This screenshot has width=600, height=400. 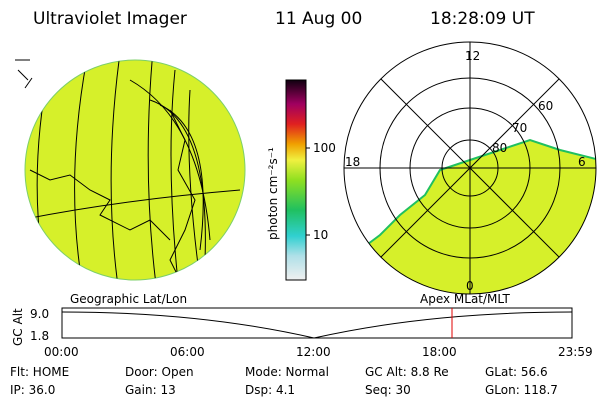 I want to click on x-tick-label: 06:00, so click(x=187, y=352).